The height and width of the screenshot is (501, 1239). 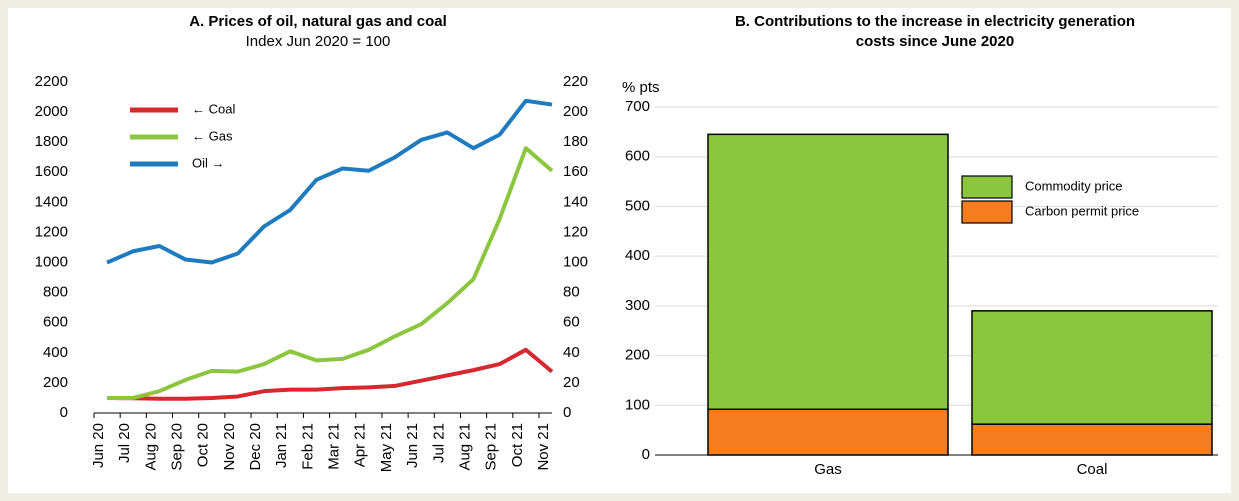 I want to click on x-tick-label: Jul 21, so click(x=438, y=443).